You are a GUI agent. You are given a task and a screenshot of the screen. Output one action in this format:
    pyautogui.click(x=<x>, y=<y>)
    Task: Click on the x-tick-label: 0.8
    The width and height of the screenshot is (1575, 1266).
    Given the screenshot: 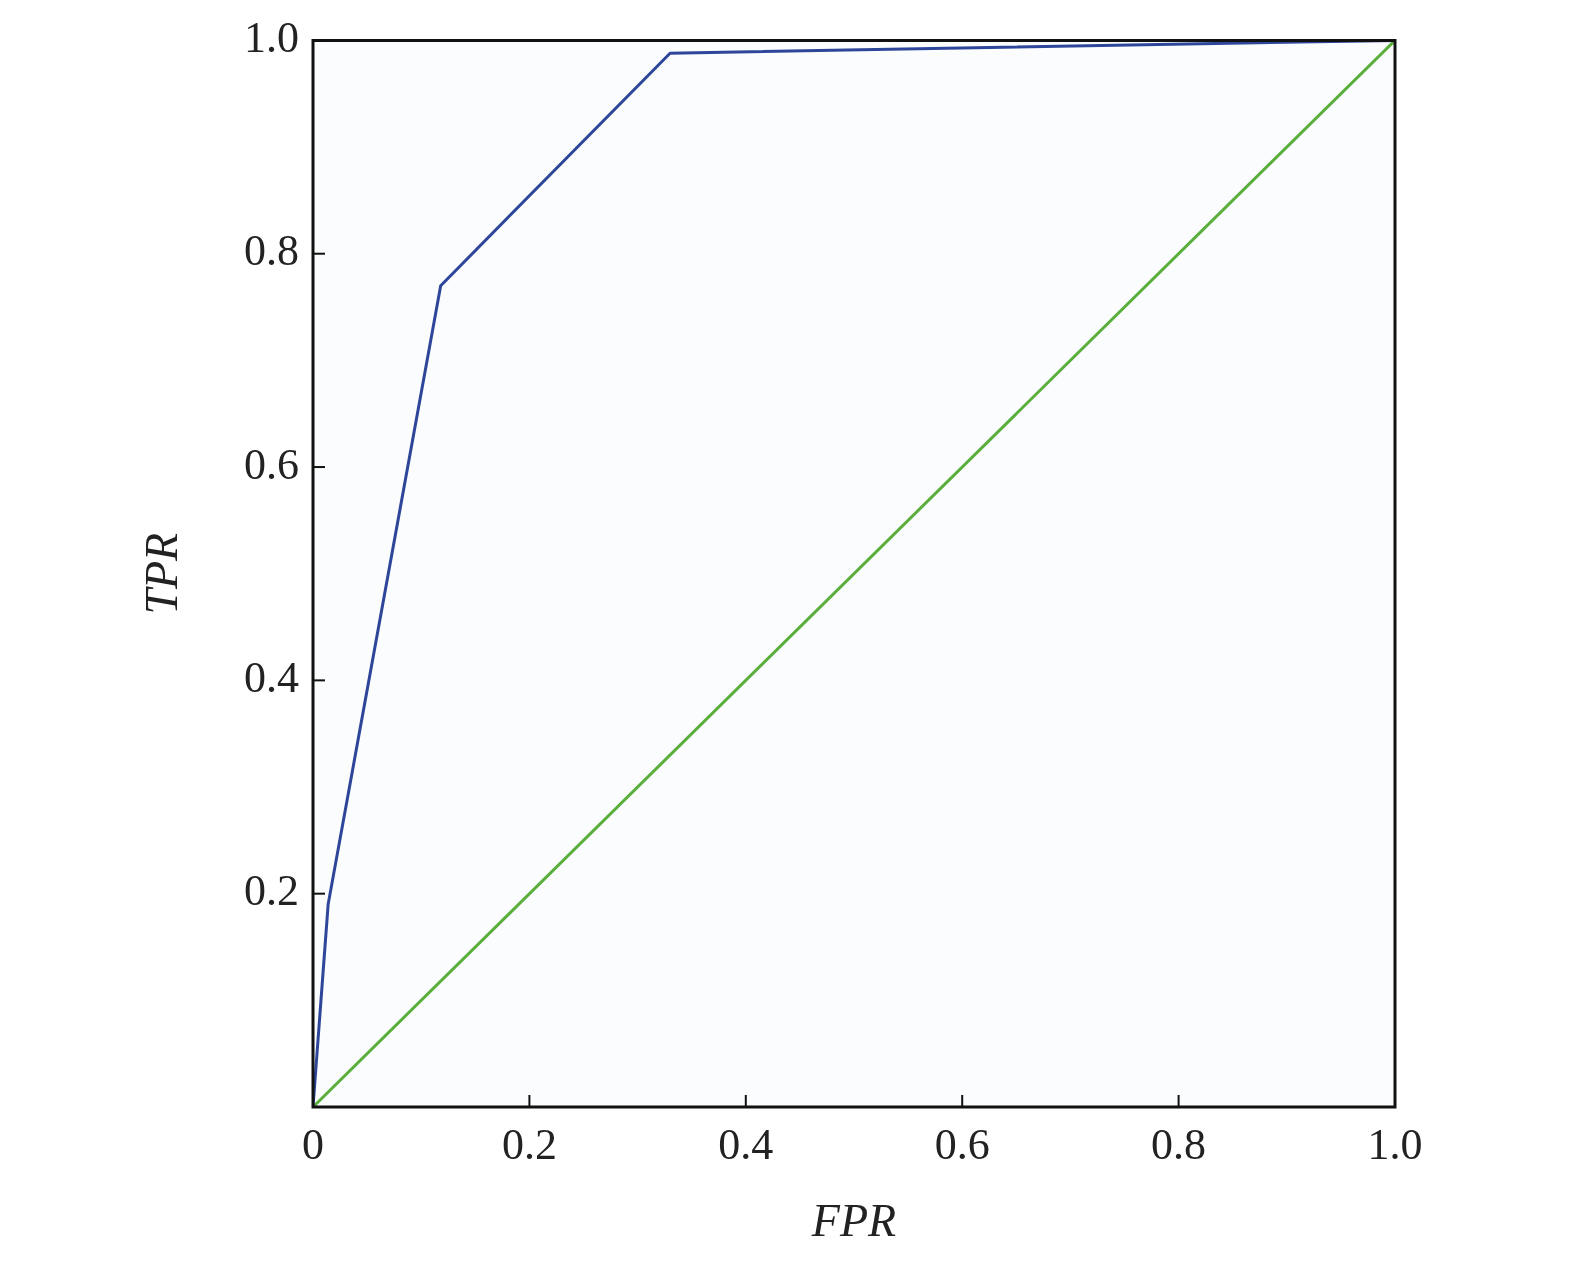 What is the action you would take?
    pyautogui.click(x=1179, y=1144)
    